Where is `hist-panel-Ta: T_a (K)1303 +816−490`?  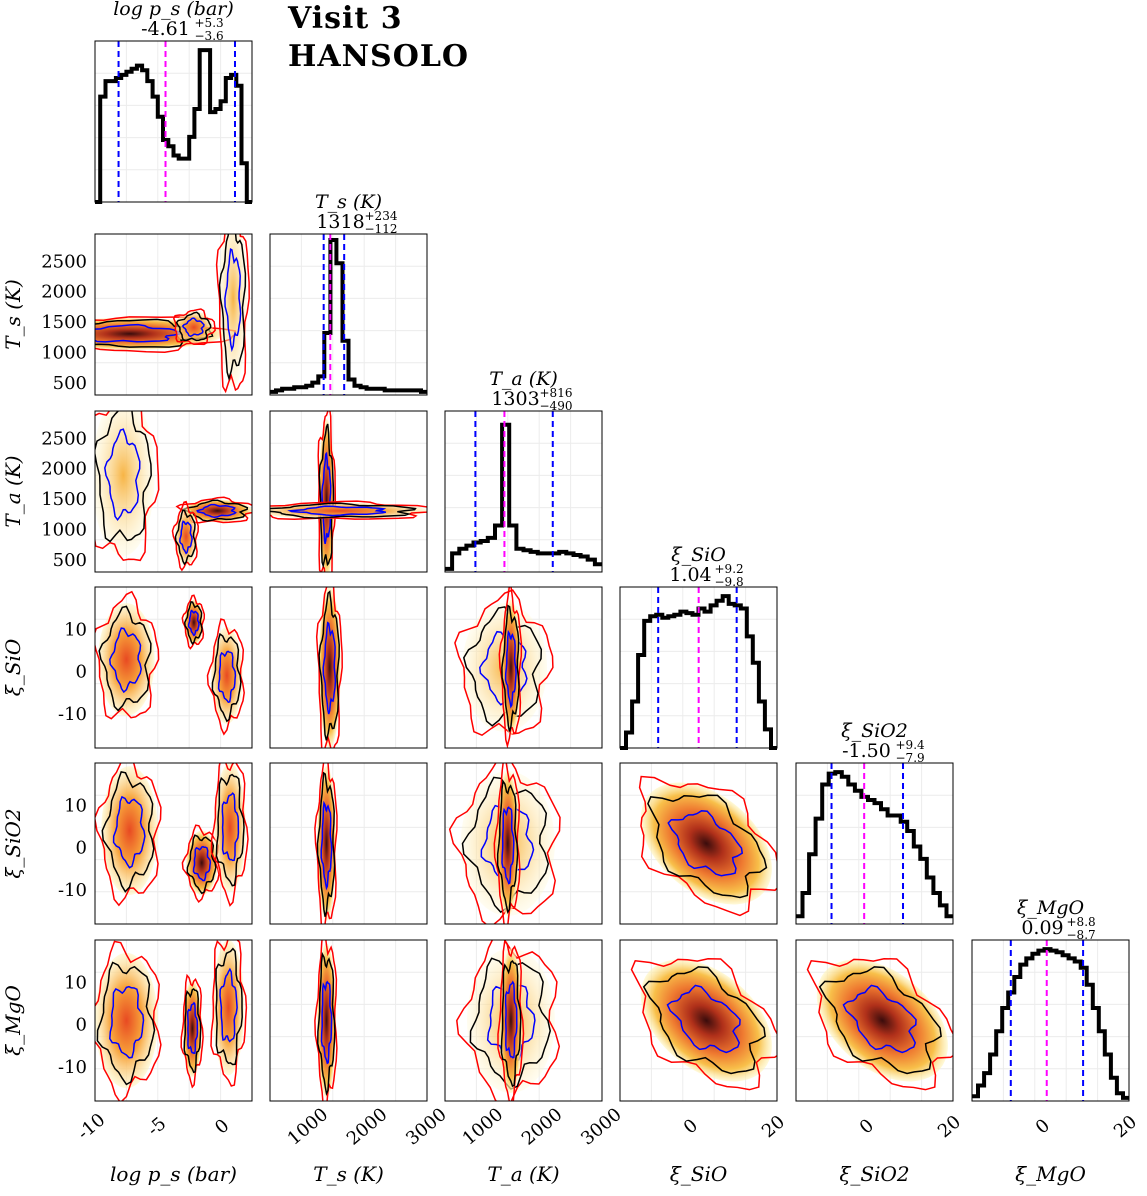
hist-panel-Ta: T_a (K)1303 +816−490 is located at coordinates (523, 470).